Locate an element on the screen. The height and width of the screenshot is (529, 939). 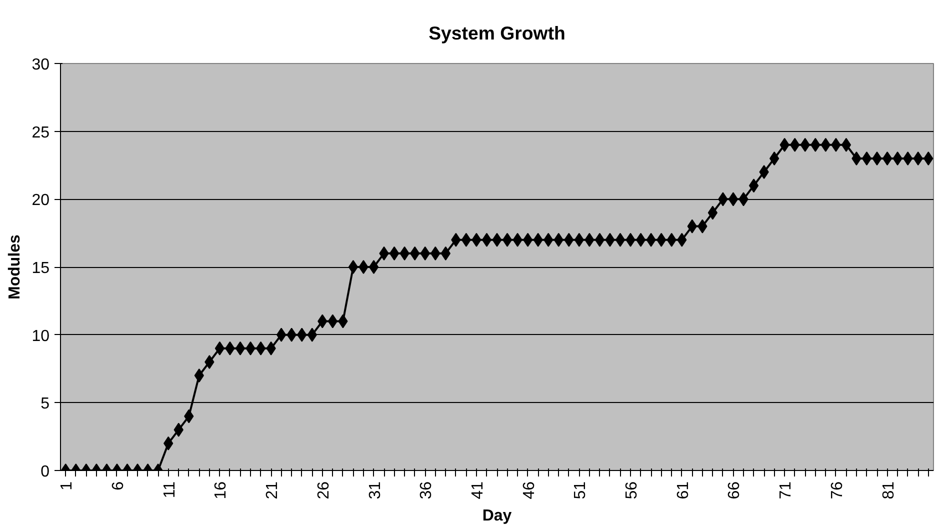
x-axis-title: Day is located at coordinates (497, 515).